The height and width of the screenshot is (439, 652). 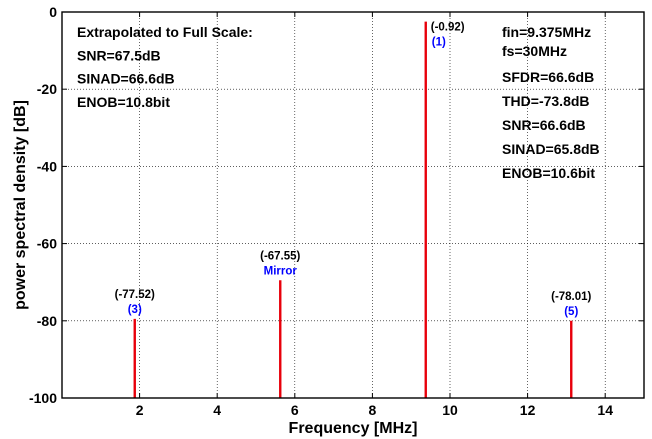 What do you see at coordinates (373, 410) in the screenshot?
I see `x-tick-label: 8` at bounding box center [373, 410].